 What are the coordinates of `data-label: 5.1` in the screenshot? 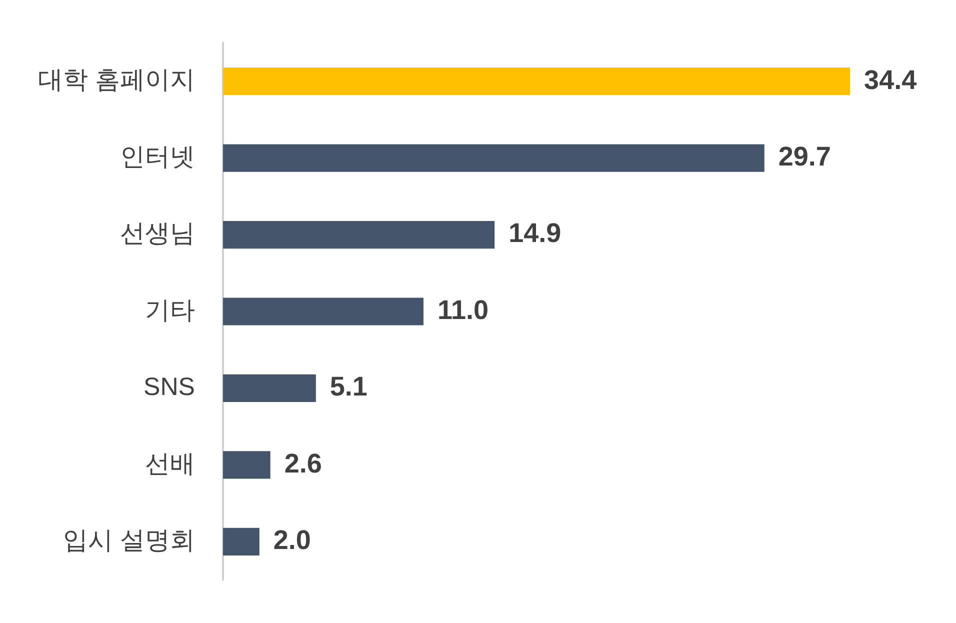 It's located at (349, 387).